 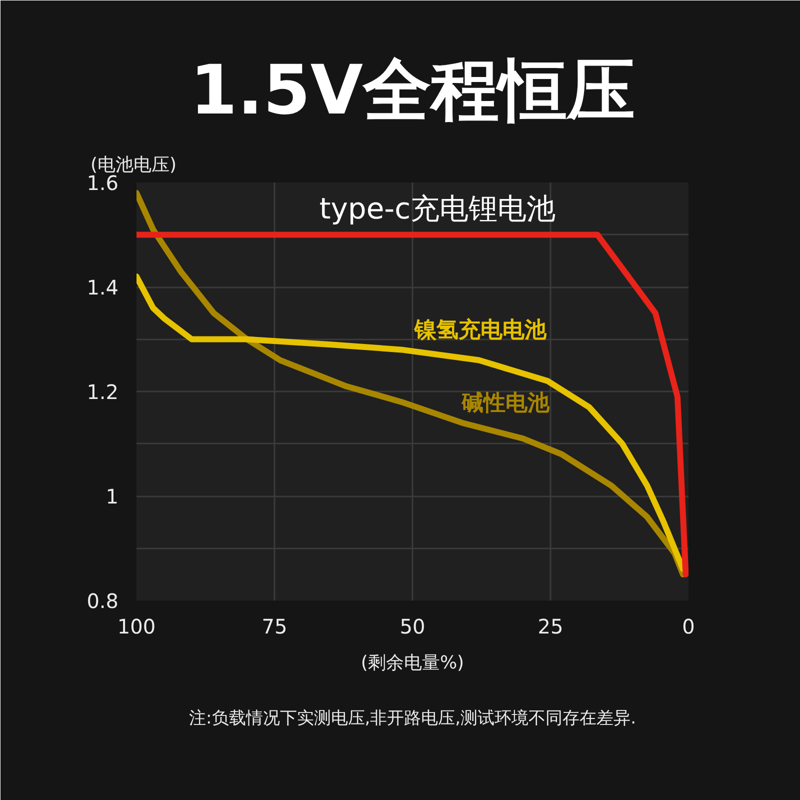 I want to click on y-tick-label: 1.4, so click(x=102, y=288).